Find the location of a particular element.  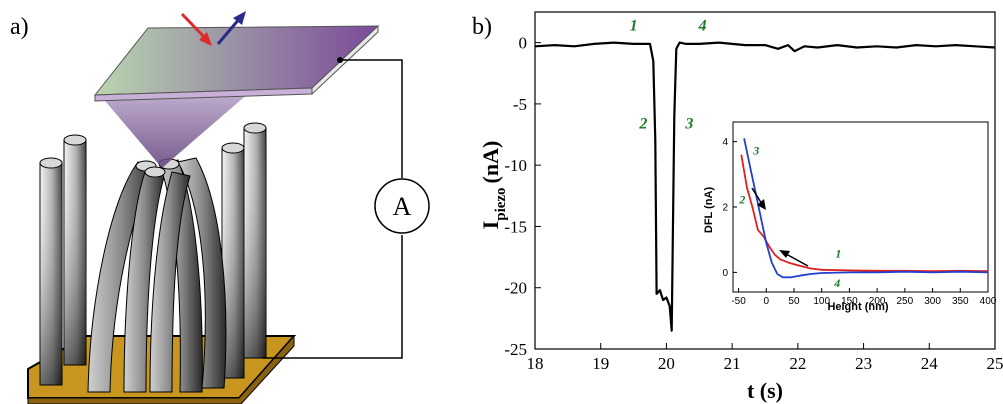

panel-a-label: a) is located at coordinates (19, 27).